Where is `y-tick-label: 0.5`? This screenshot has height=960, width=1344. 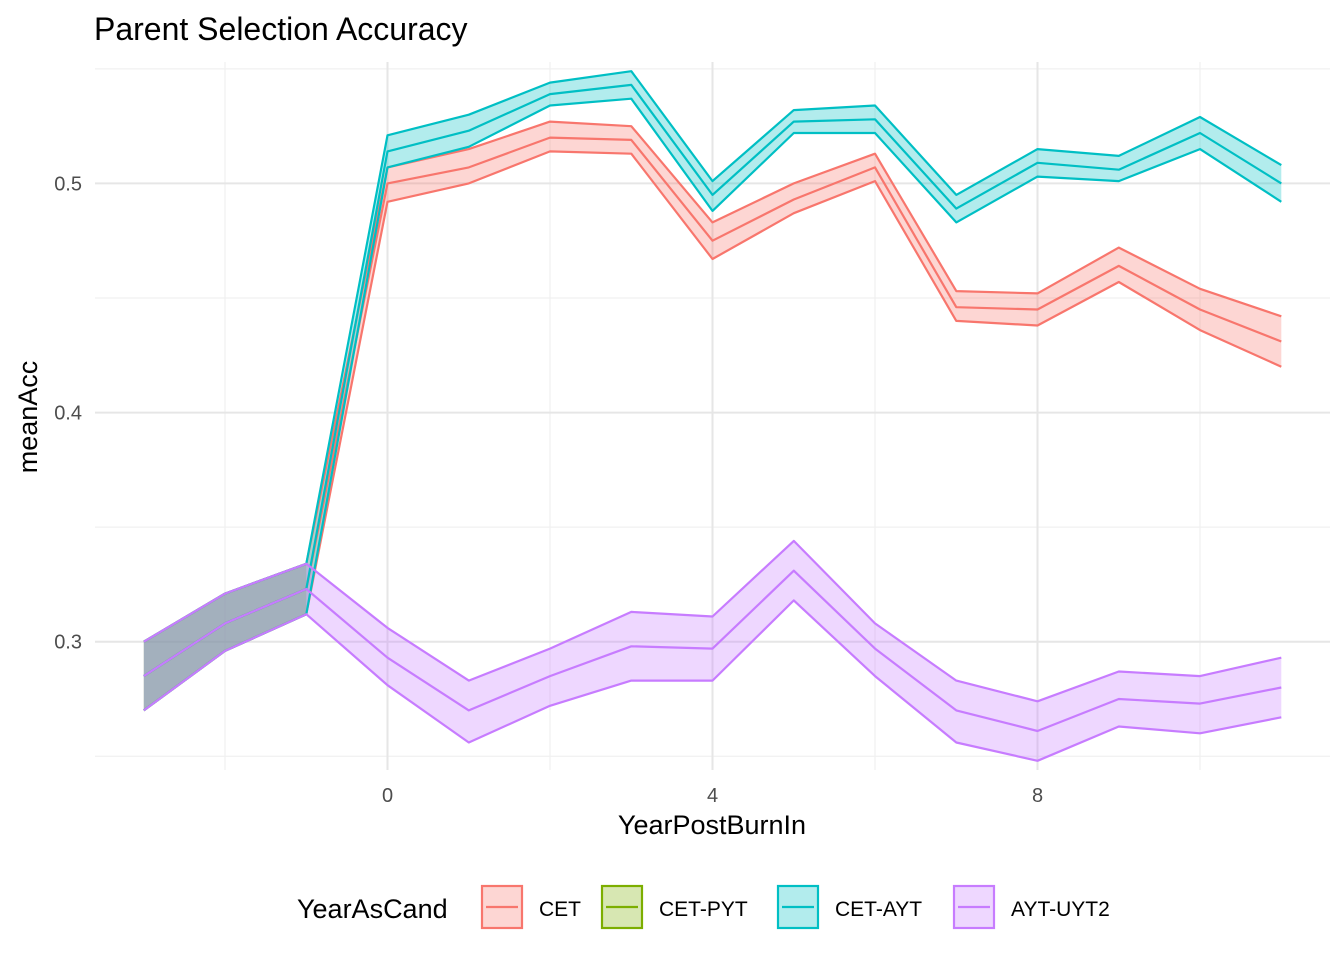
y-tick-label: 0.5 is located at coordinates (68, 184).